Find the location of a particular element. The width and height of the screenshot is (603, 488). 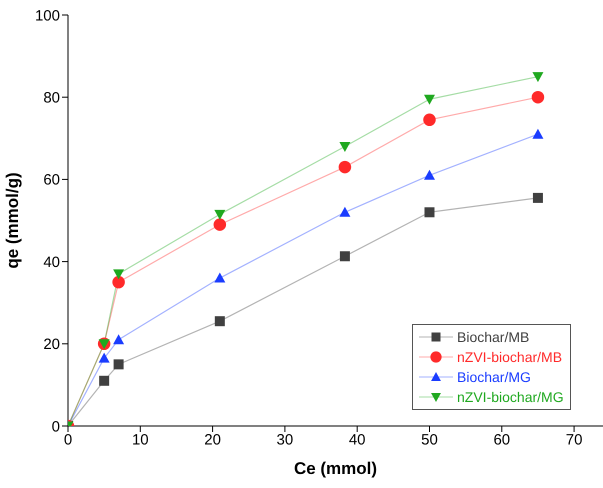

y-tick-label: 40 is located at coordinates (51, 262).